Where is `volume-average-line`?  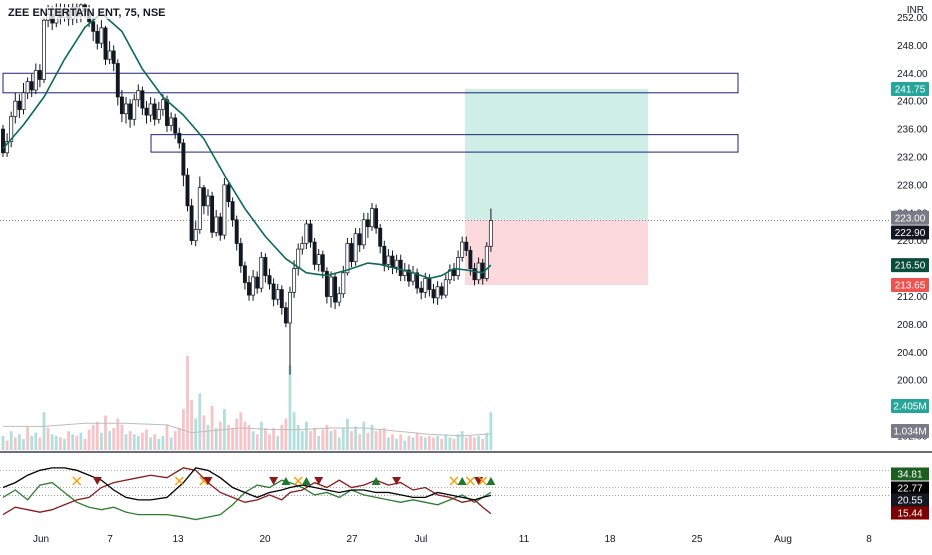
volume-average-line is located at coordinates (247, 429).